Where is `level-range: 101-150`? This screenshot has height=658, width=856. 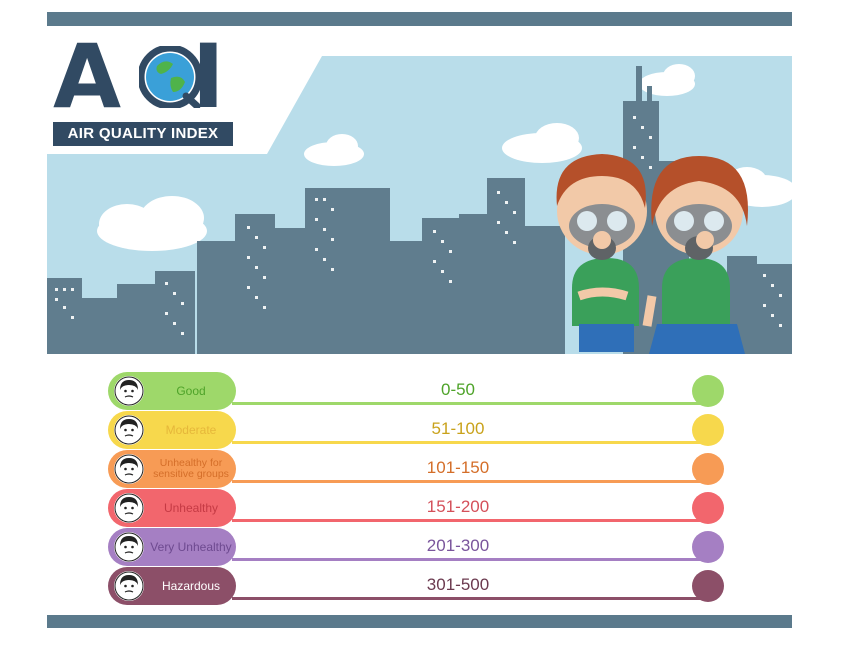
level-range: 101-150 is located at coordinates (458, 467).